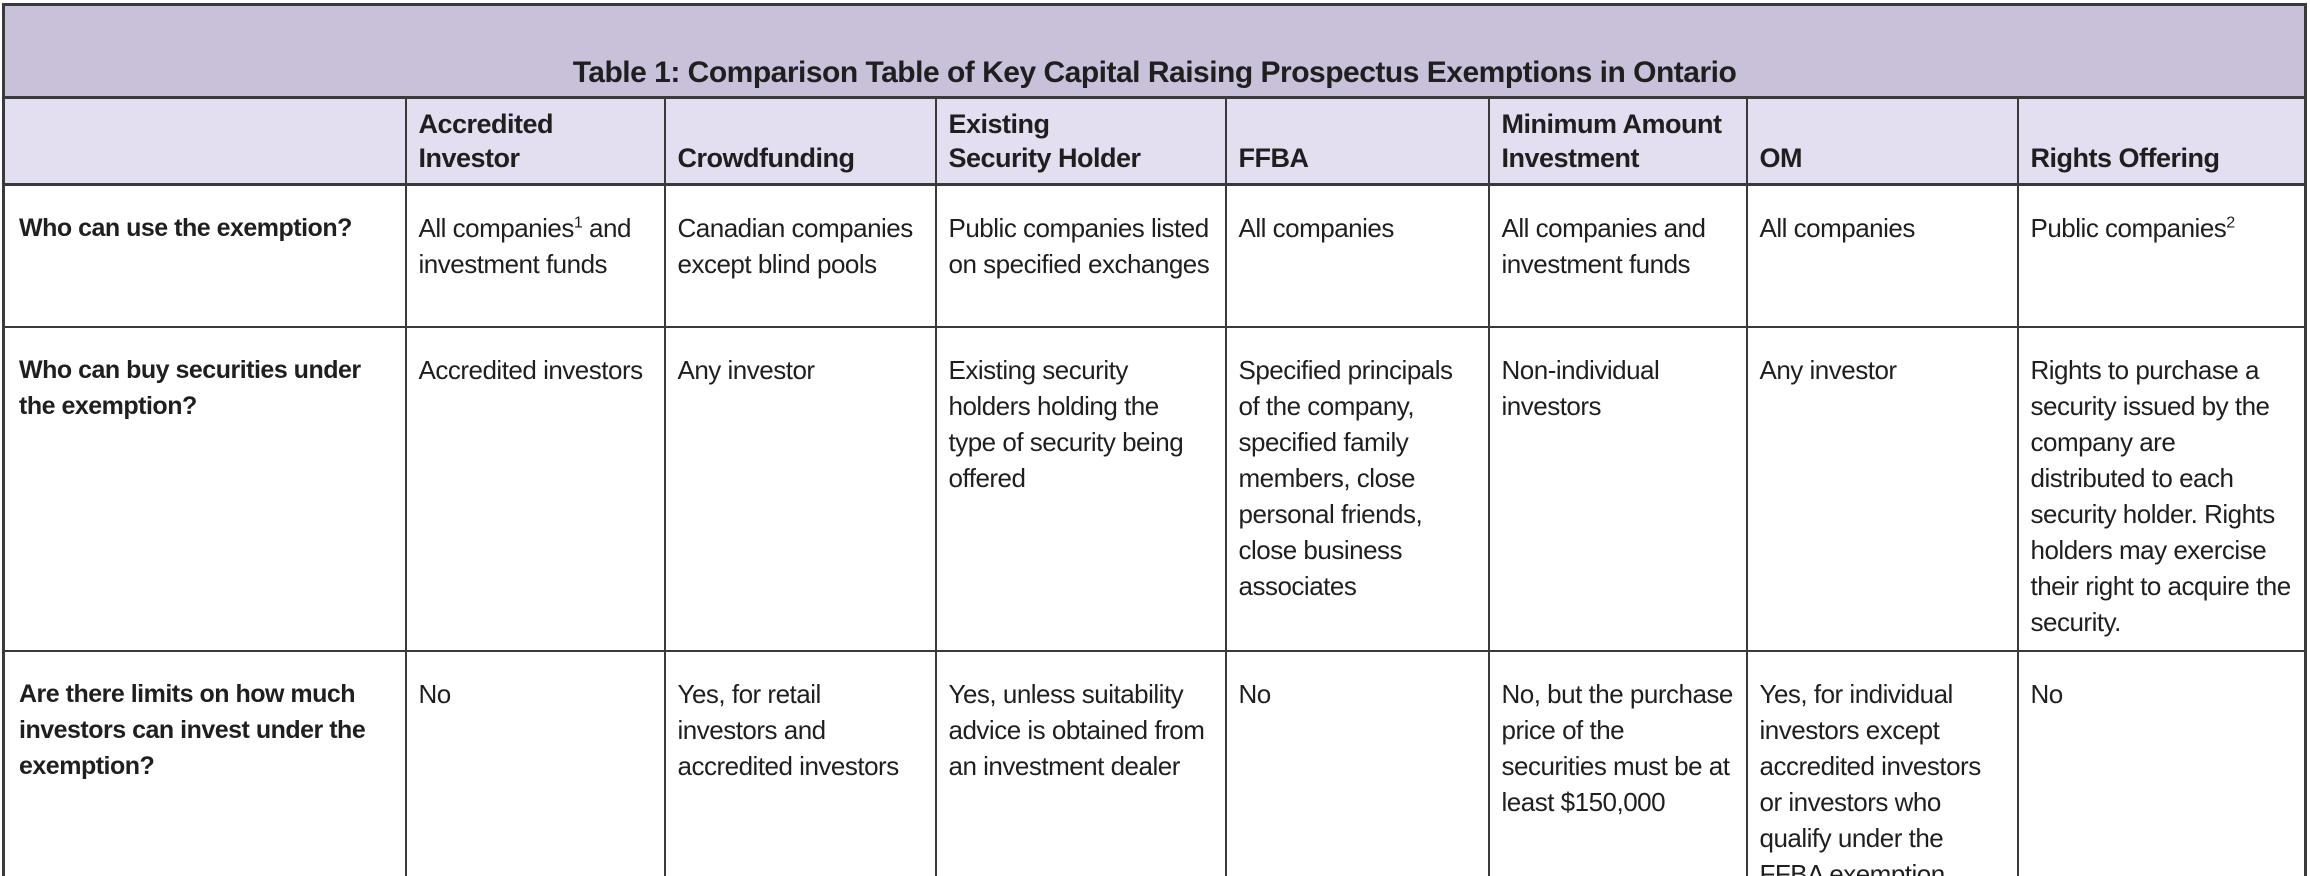 The height and width of the screenshot is (876, 2310). Describe the element at coordinates (800, 141) in the screenshot. I see `header-crowdfunding: Crowdfunding` at that location.